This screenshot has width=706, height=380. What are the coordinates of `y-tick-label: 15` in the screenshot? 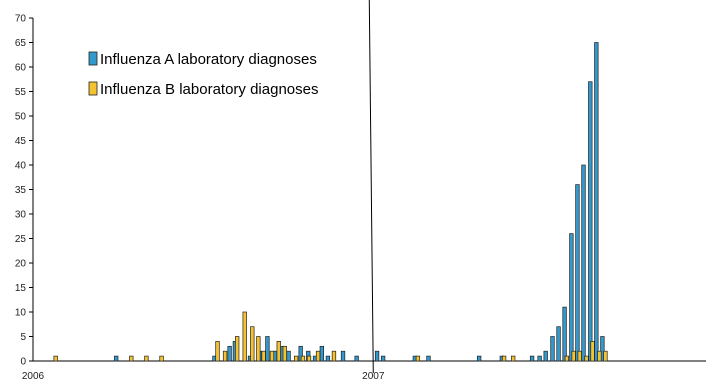 It's located at (21, 288).